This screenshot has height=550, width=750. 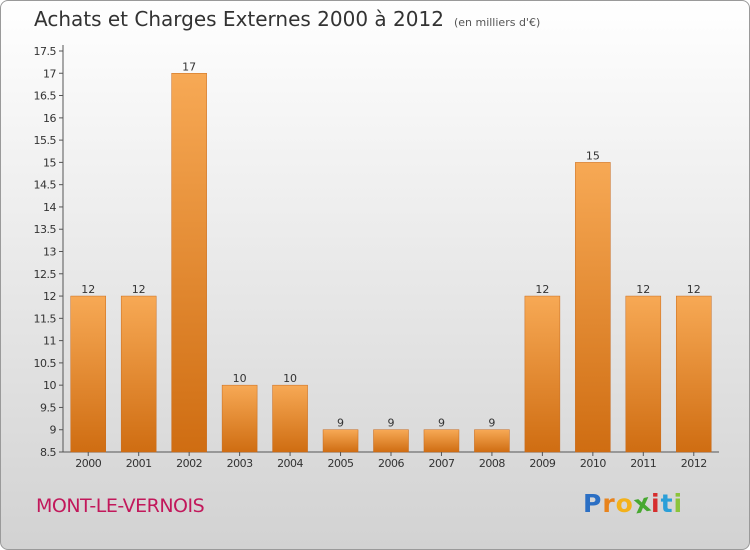 What do you see at coordinates (593, 463) in the screenshot?
I see `x-tick-label: 2010` at bounding box center [593, 463].